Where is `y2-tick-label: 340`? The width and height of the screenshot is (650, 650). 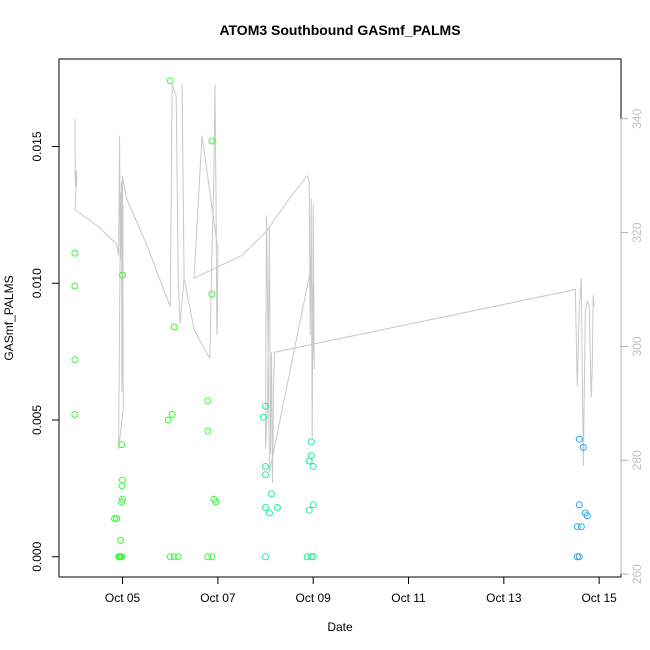 y2-tick-label: 340 is located at coordinates (637, 118).